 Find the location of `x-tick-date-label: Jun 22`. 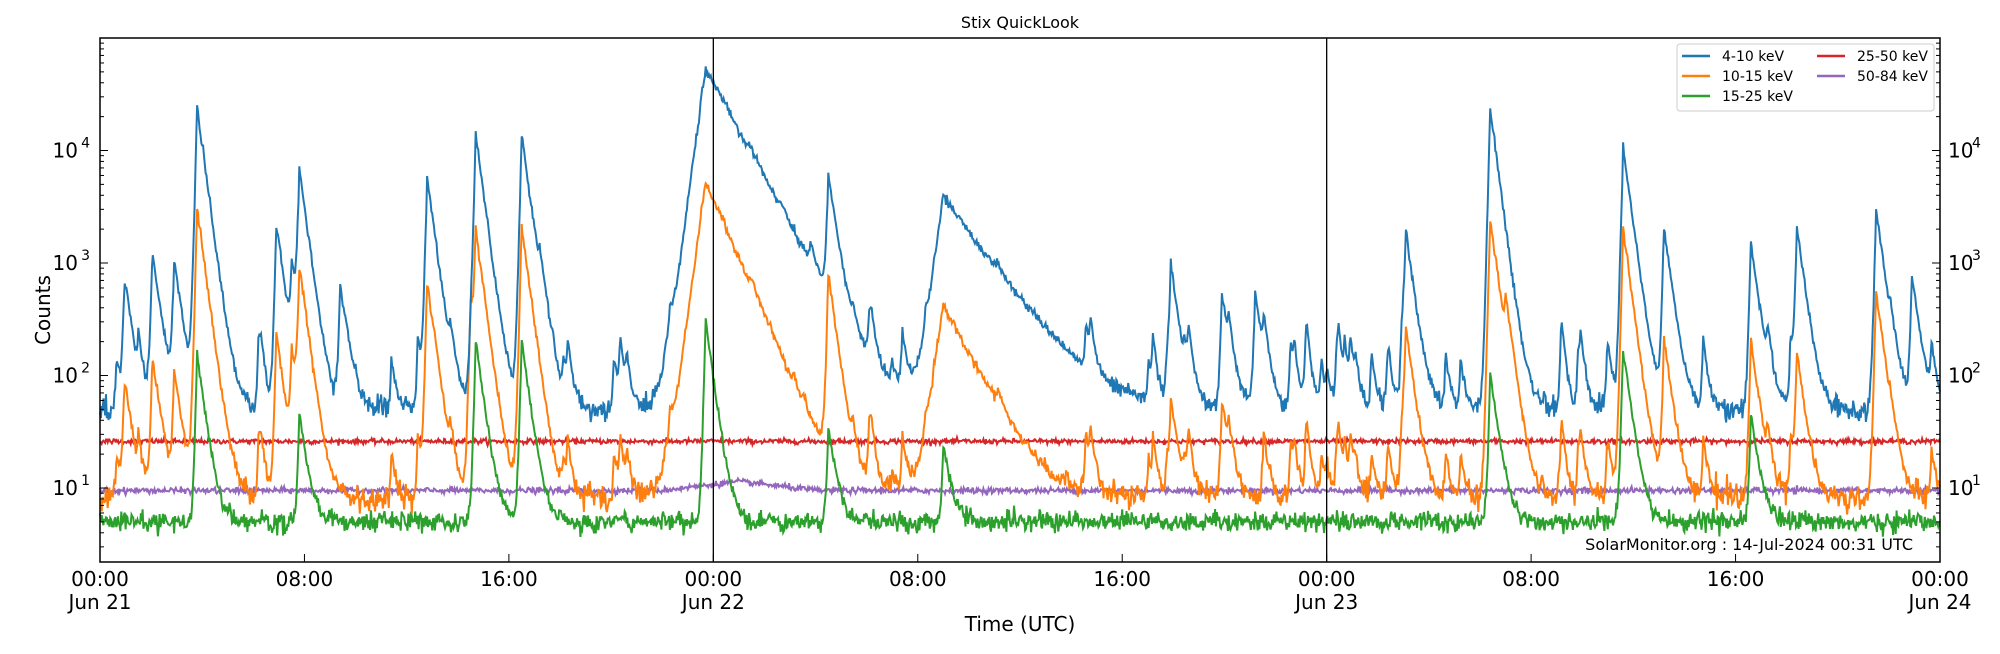

x-tick-date-label: Jun 22 is located at coordinates (712, 602).